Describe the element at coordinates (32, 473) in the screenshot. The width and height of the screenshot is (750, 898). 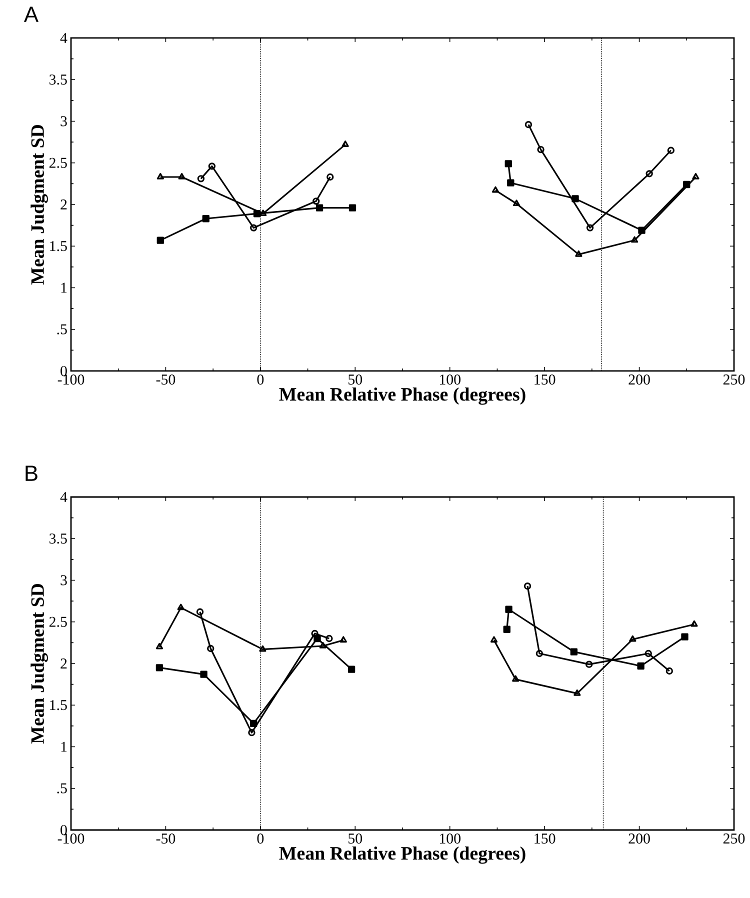
I see `chart-title: B` at that location.